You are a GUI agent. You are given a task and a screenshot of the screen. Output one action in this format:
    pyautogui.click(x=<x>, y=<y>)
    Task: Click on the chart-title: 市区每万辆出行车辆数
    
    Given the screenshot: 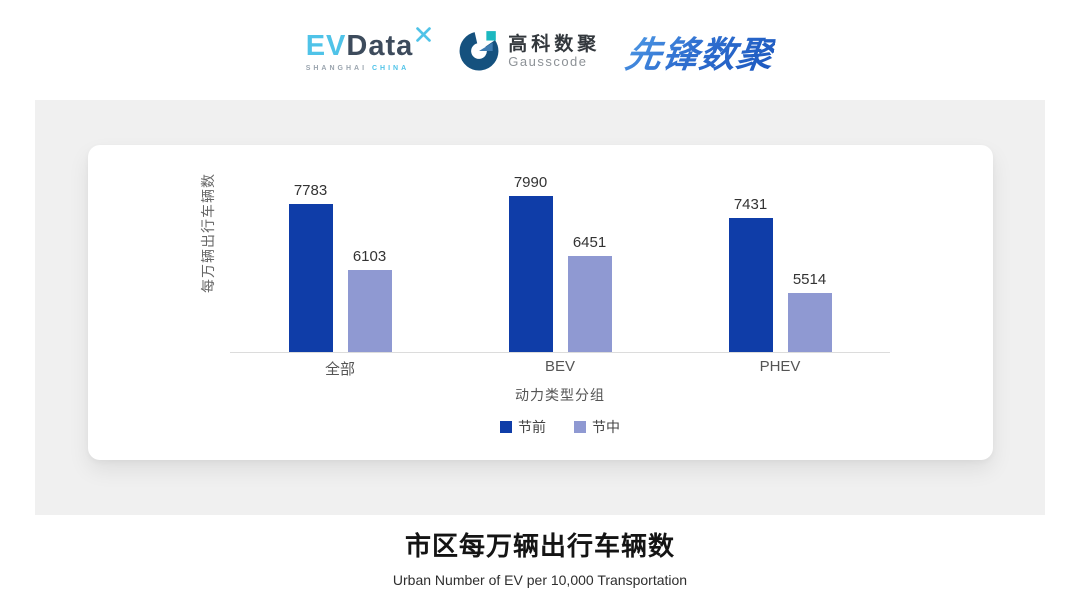 What is the action you would take?
    pyautogui.click(x=539, y=546)
    